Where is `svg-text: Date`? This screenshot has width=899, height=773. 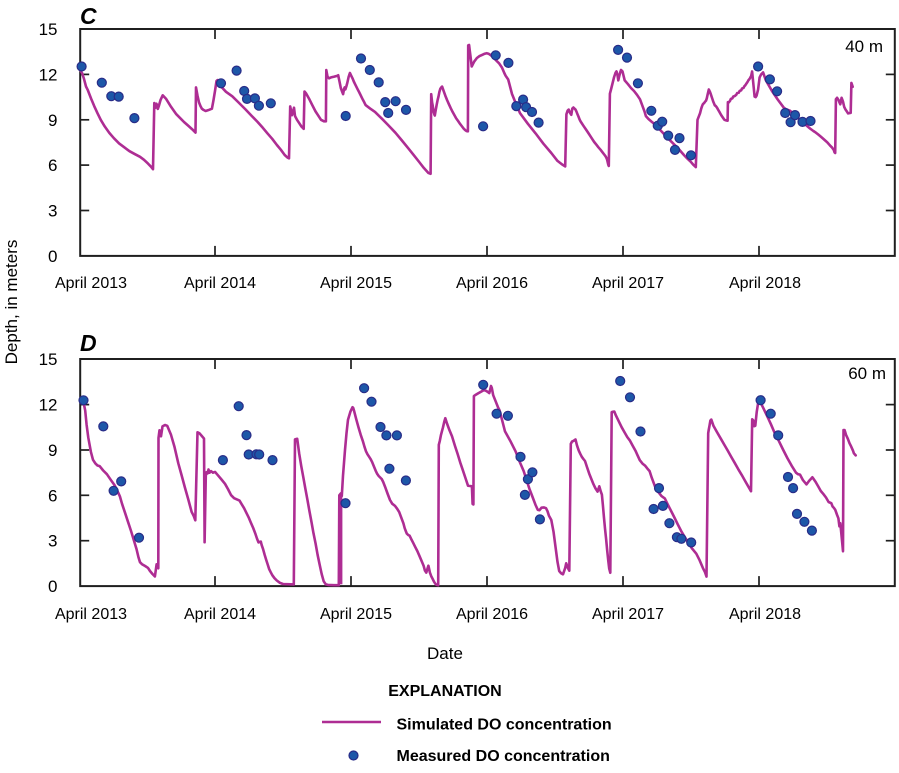
svg-text: Date is located at coordinates (445, 653).